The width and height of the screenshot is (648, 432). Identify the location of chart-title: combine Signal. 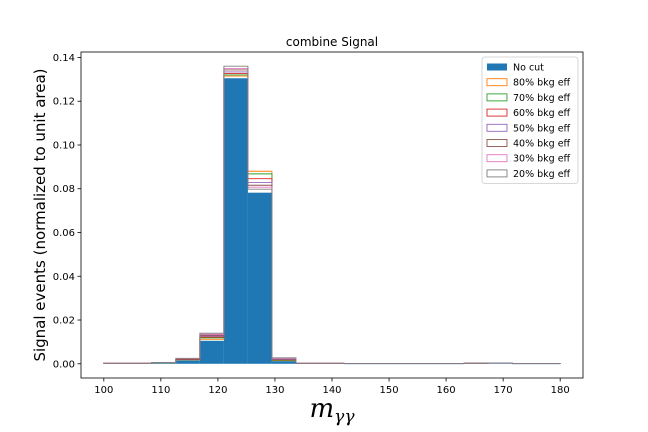
(332, 42).